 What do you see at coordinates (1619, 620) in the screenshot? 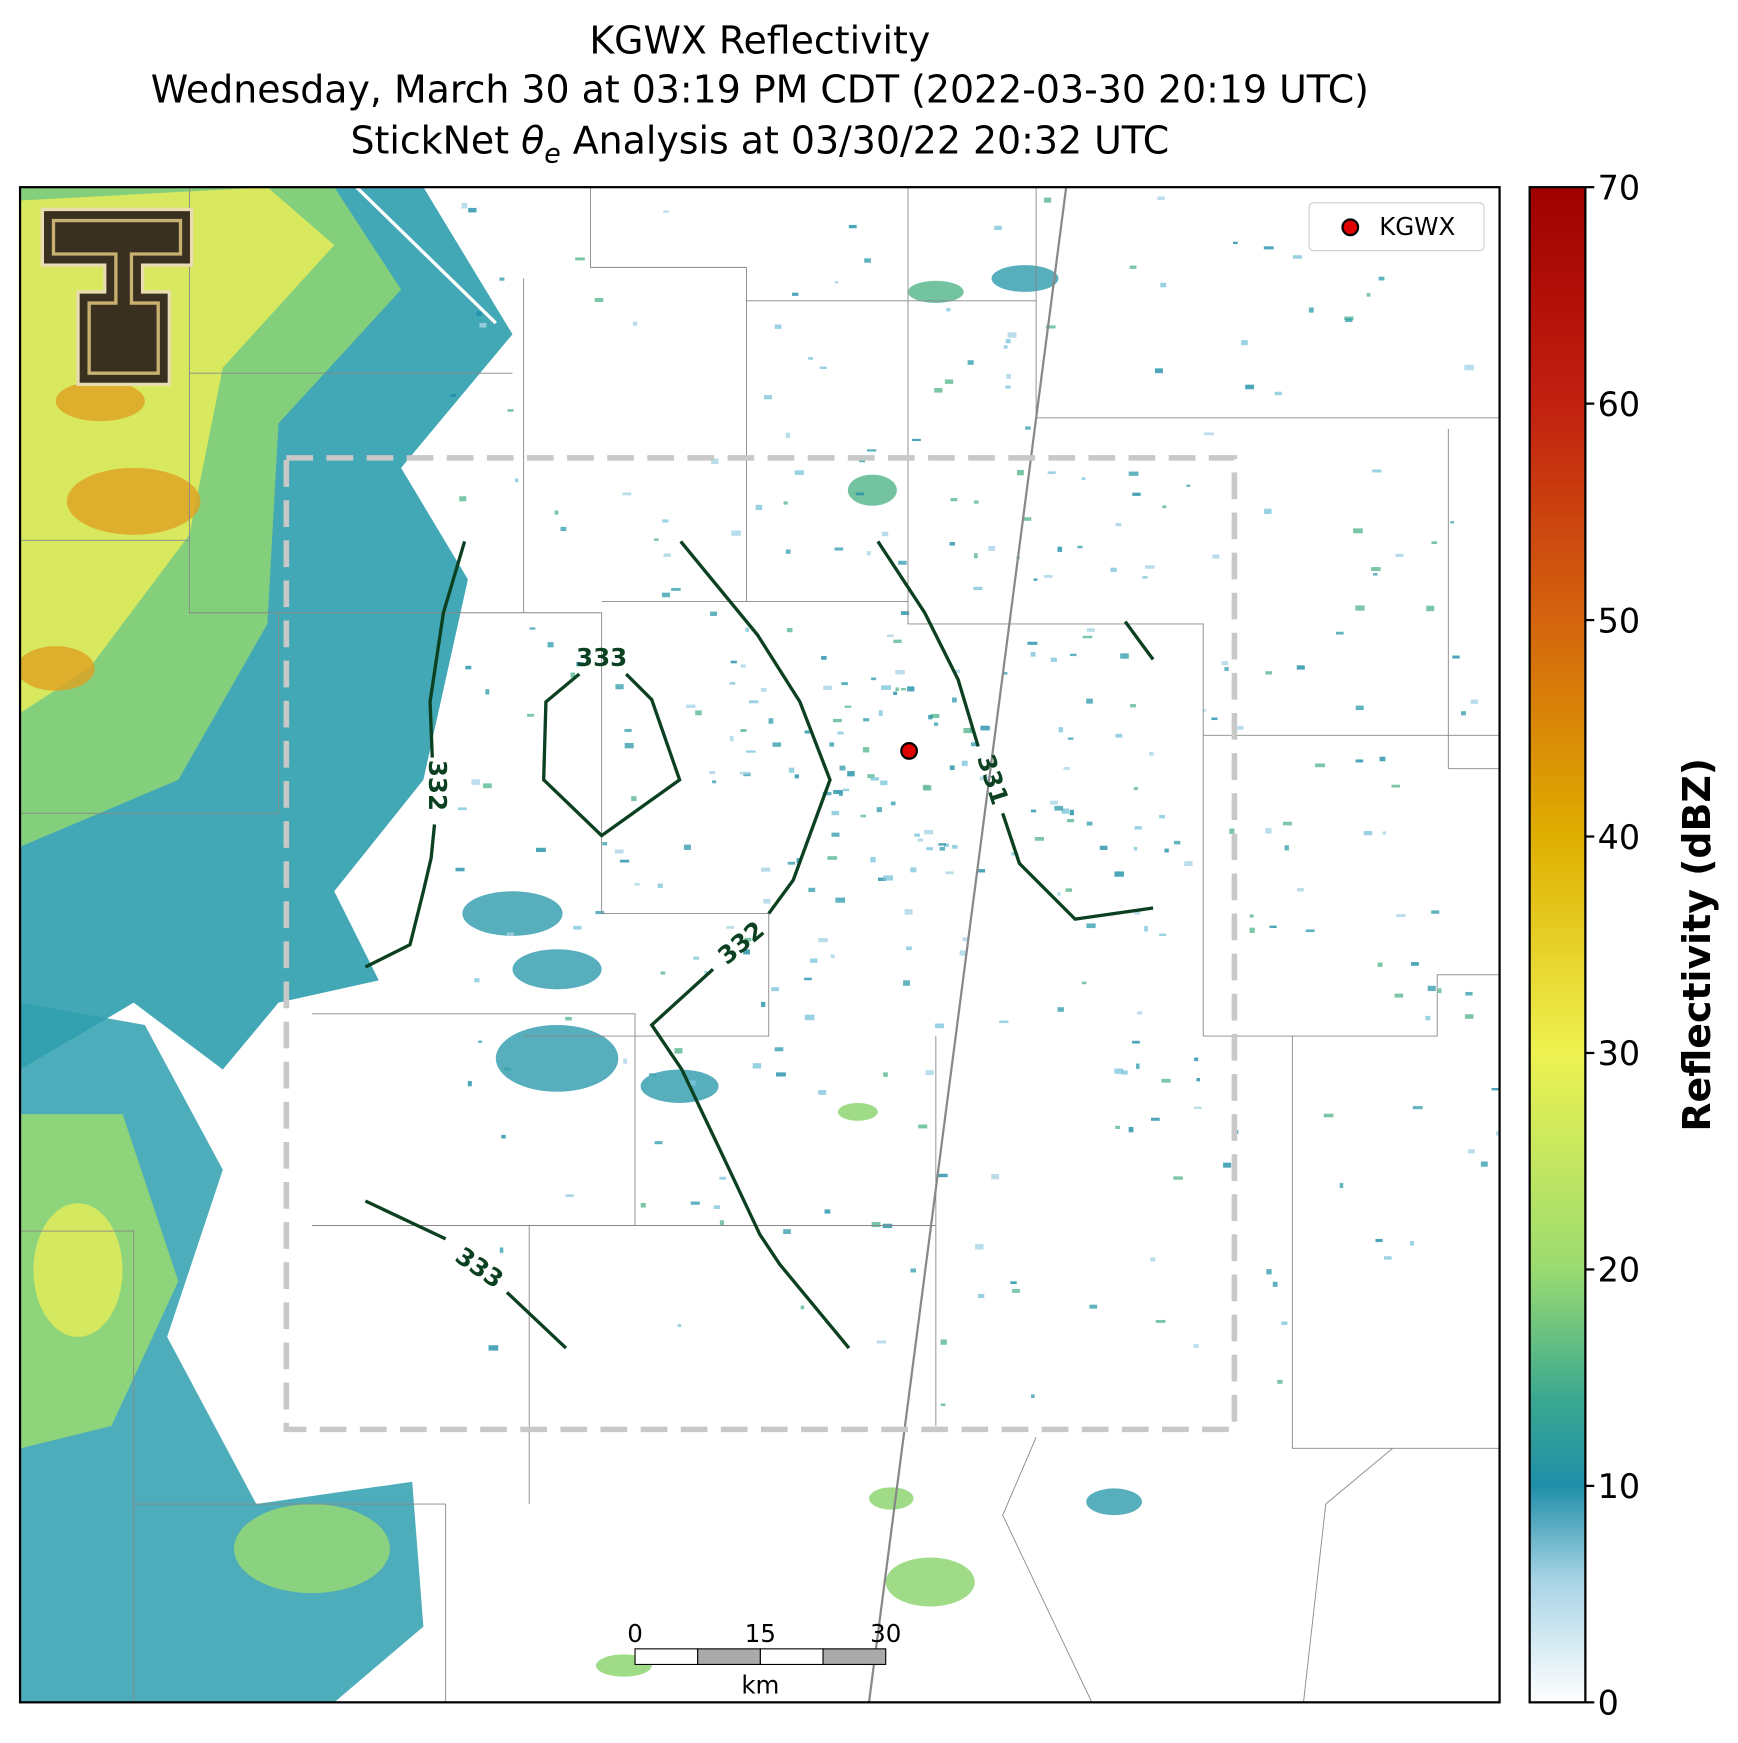
I see `colorbar-tick-label: 50` at bounding box center [1619, 620].